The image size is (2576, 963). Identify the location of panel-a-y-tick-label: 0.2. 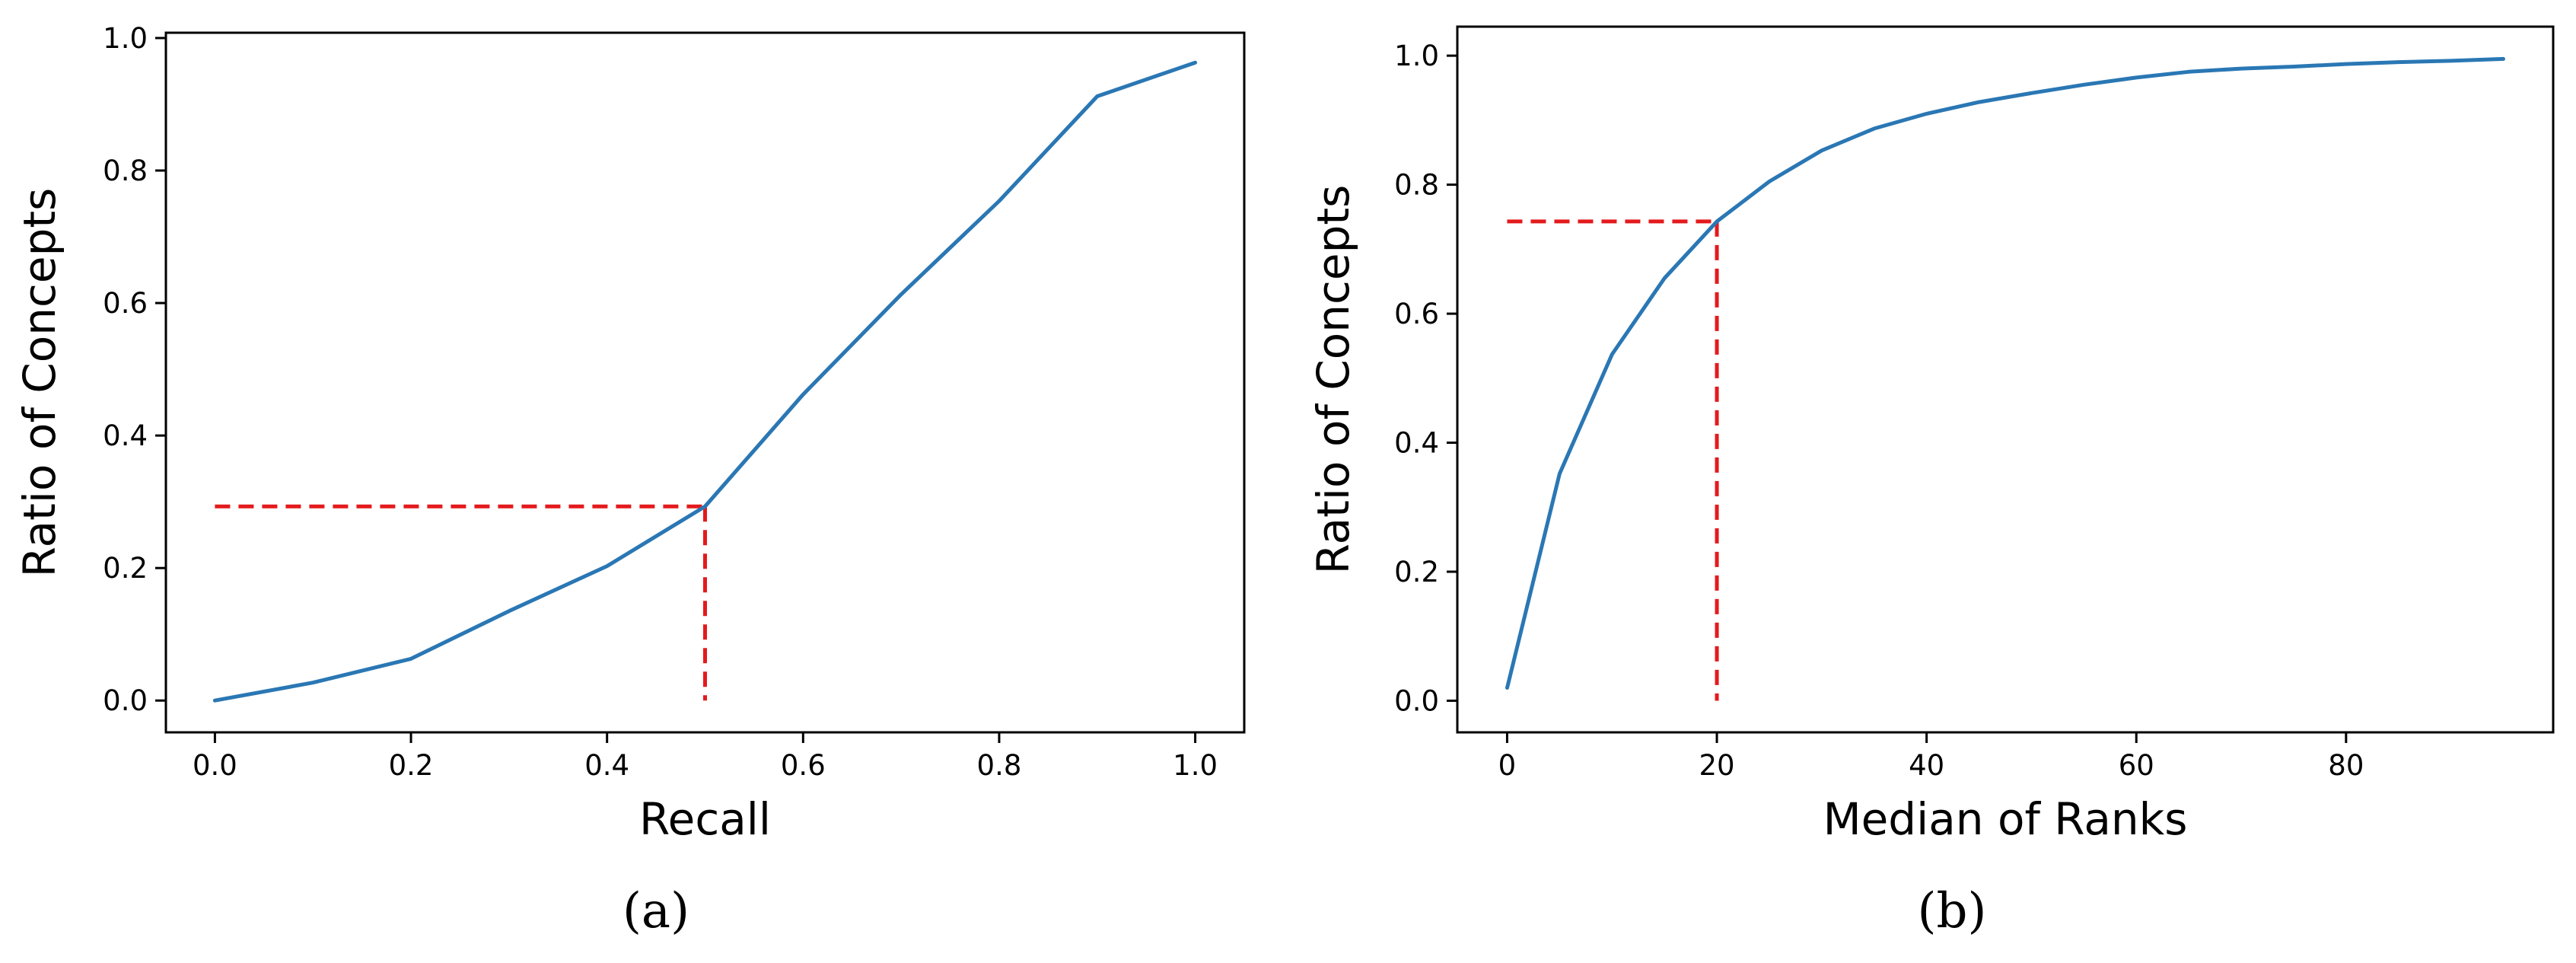
(125, 568).